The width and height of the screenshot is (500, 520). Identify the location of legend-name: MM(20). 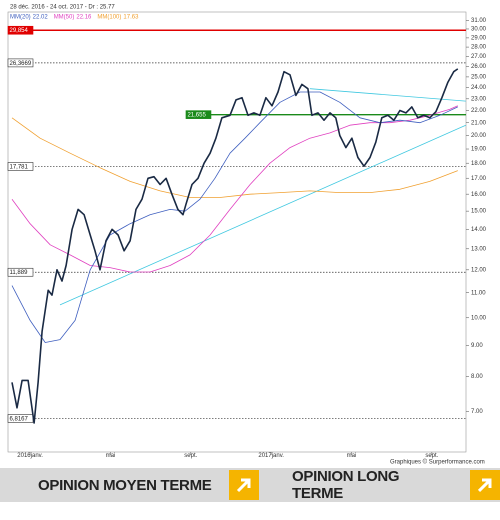
(20, 18).